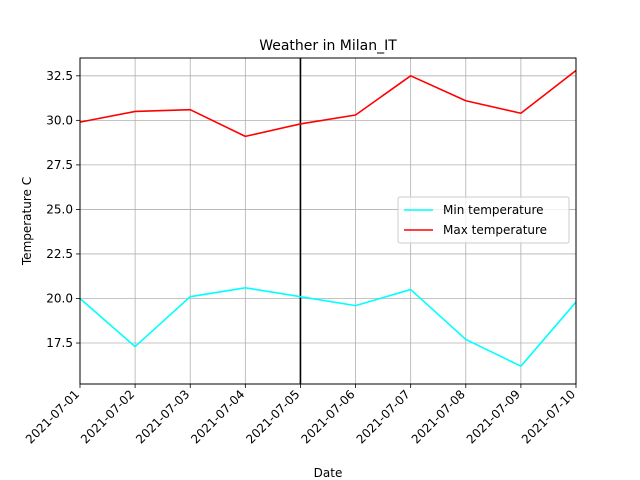 The height and width of the screenshot is (480, 640). Describe the element at coordinates (327, 416) in the screenshot. I see `x-tick-label: 2021-07-06` at that location.